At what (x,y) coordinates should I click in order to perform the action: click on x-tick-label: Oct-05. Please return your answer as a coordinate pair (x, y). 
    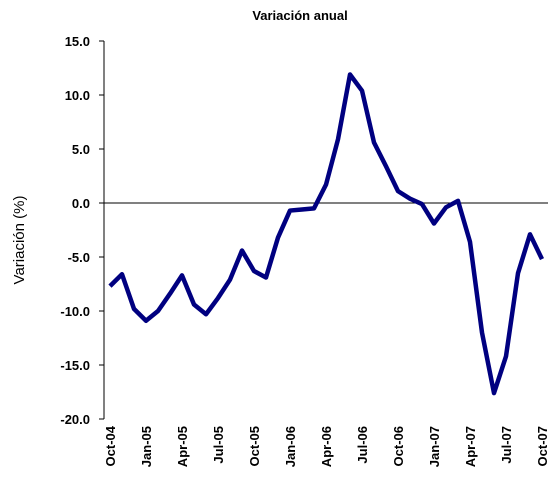
    Looking at the image, I should click on (254, 446).